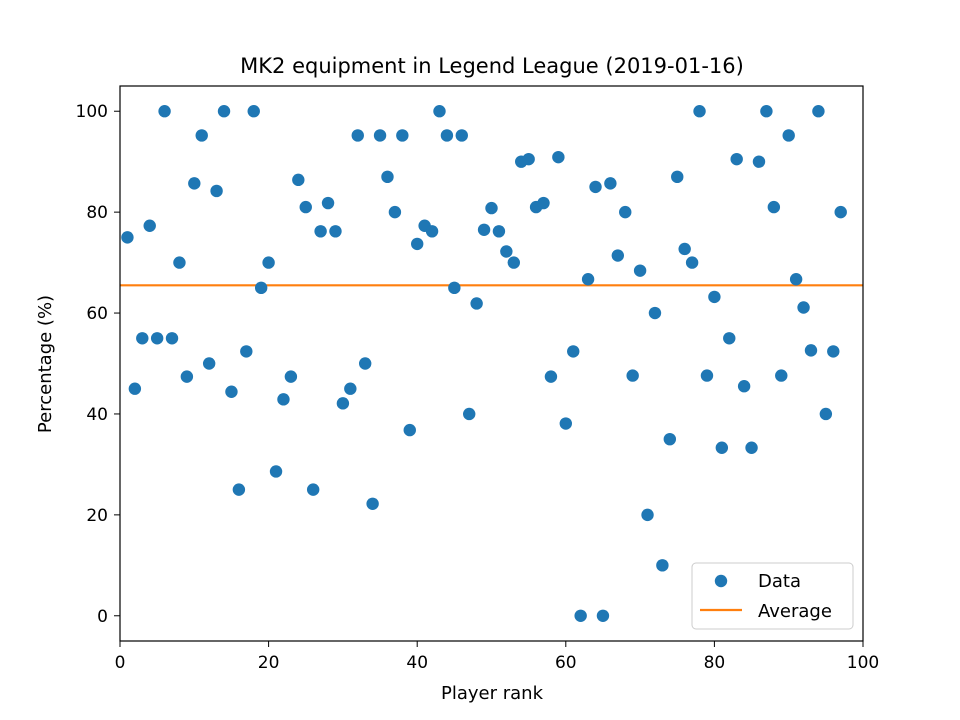  Describe the element at coordinates (97, 516) in the screenshot. I see `y-tick-label: 20` at that location.